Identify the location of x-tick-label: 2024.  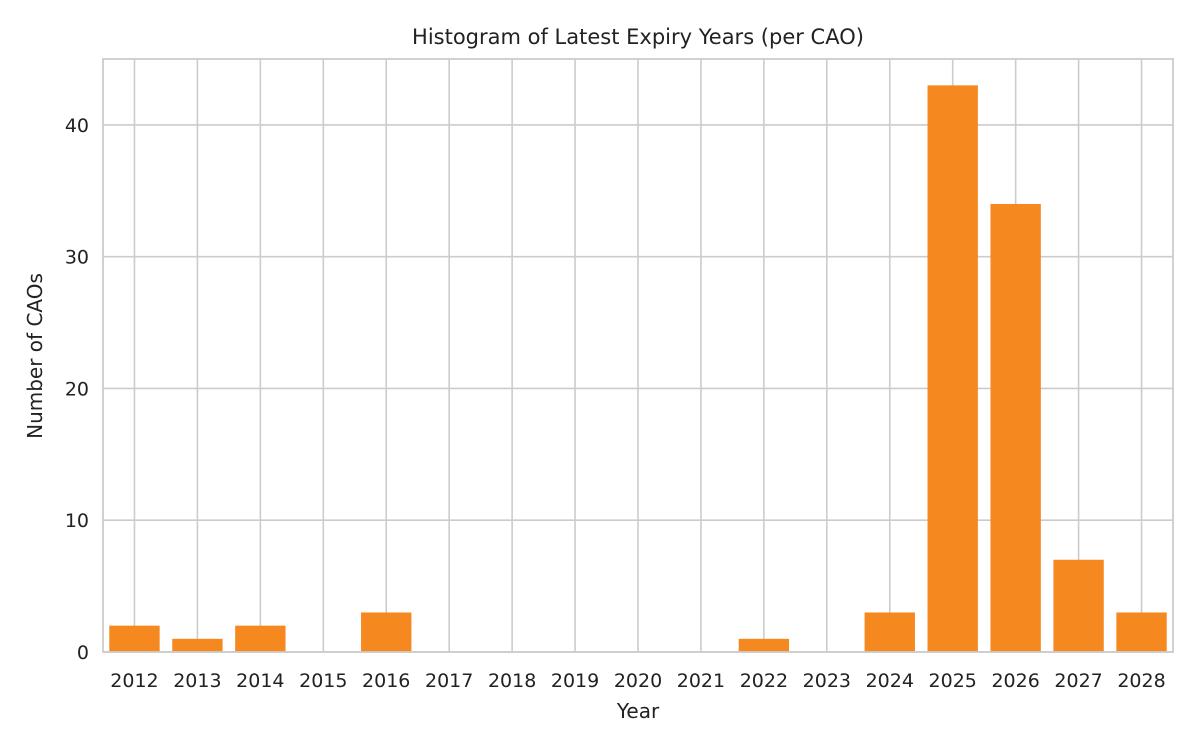
(890, 681).